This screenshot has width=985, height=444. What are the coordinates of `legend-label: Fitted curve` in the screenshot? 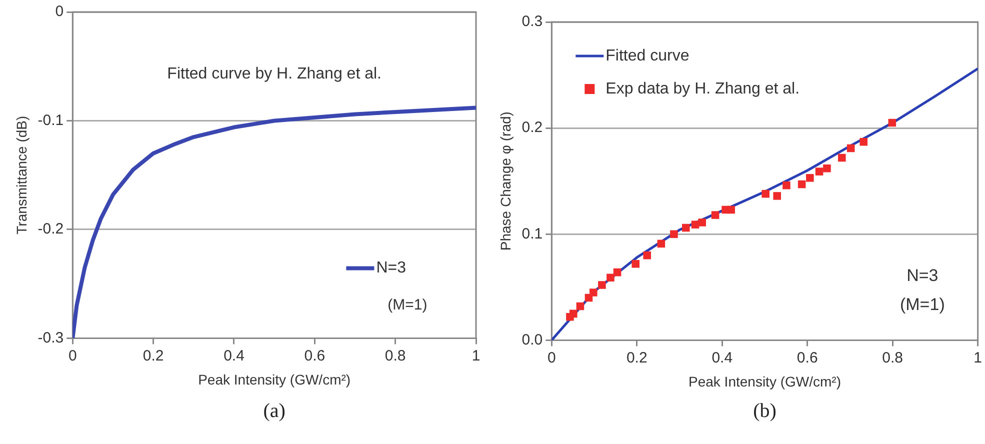 It's located at (648, 55).